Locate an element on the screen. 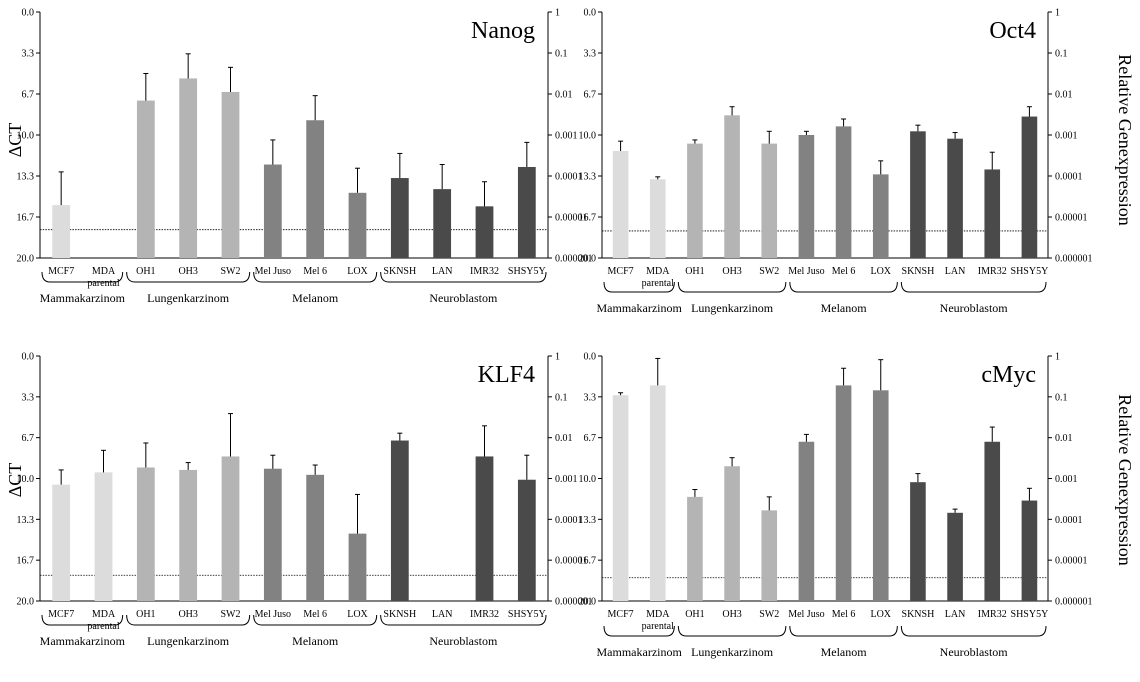  y-axis-title-bottom: ΔCT is located at coordinates (15, 480).